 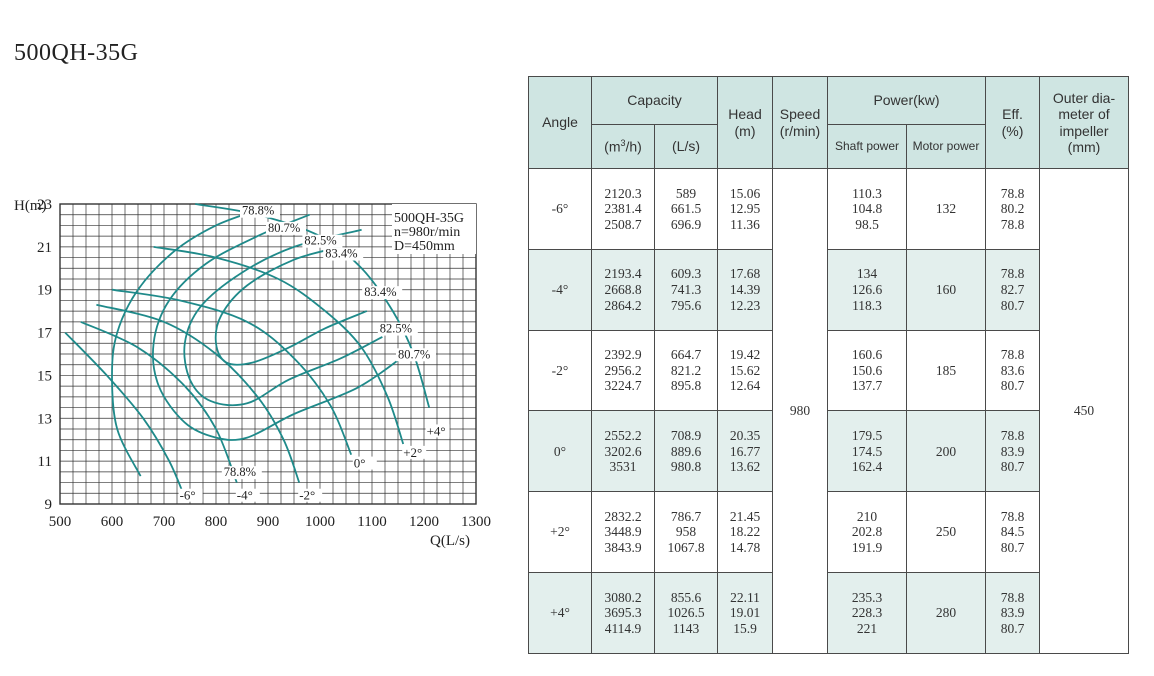 I want to click on cell-angle: -6°, so click(x=560, y=209).